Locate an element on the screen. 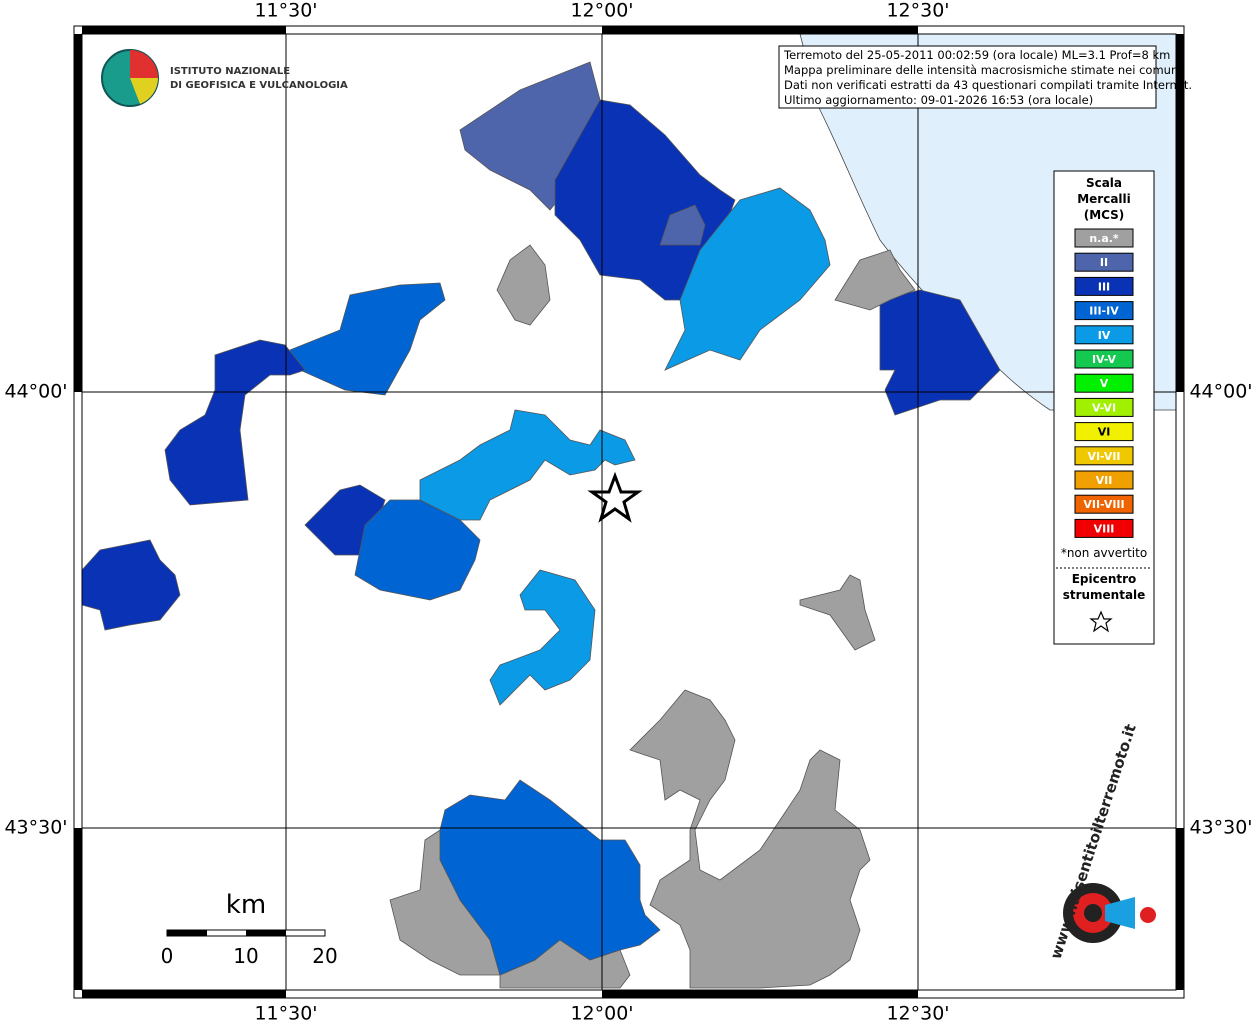 The width and height of the screenshot is (1256, 1024). scale-label: 0 is located at coordinates (167, 956).